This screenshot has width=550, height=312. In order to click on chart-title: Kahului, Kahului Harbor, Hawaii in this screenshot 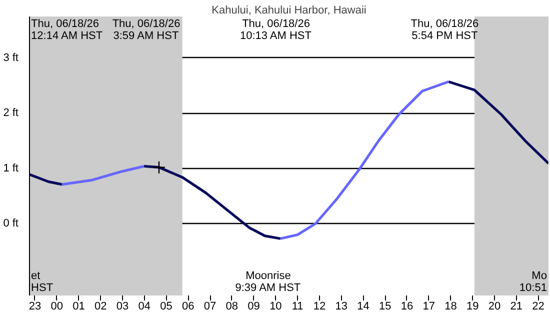, I will do `click(289, 10)`.